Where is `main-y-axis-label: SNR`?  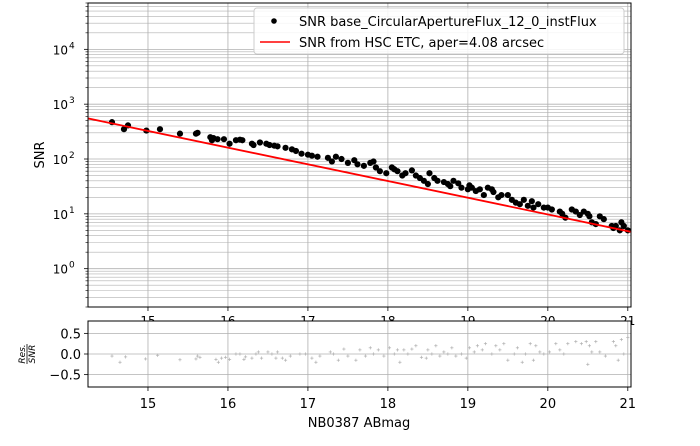
main-y-axis-label: SNR is located at coordinates (40, 154).